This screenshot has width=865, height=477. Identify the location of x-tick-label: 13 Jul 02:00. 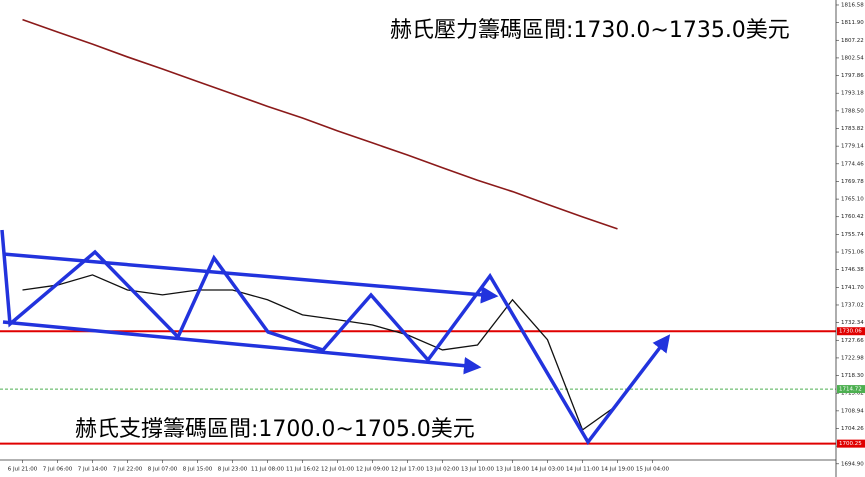
(442, 470).